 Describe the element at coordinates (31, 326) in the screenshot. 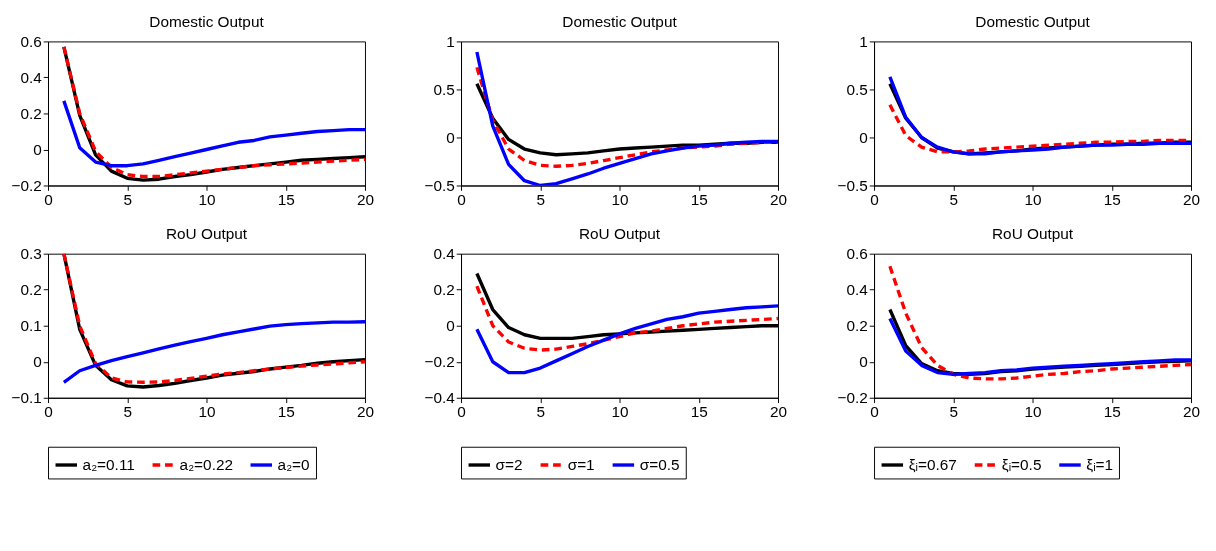

I see `y-tick-label: 0.1` at that location.